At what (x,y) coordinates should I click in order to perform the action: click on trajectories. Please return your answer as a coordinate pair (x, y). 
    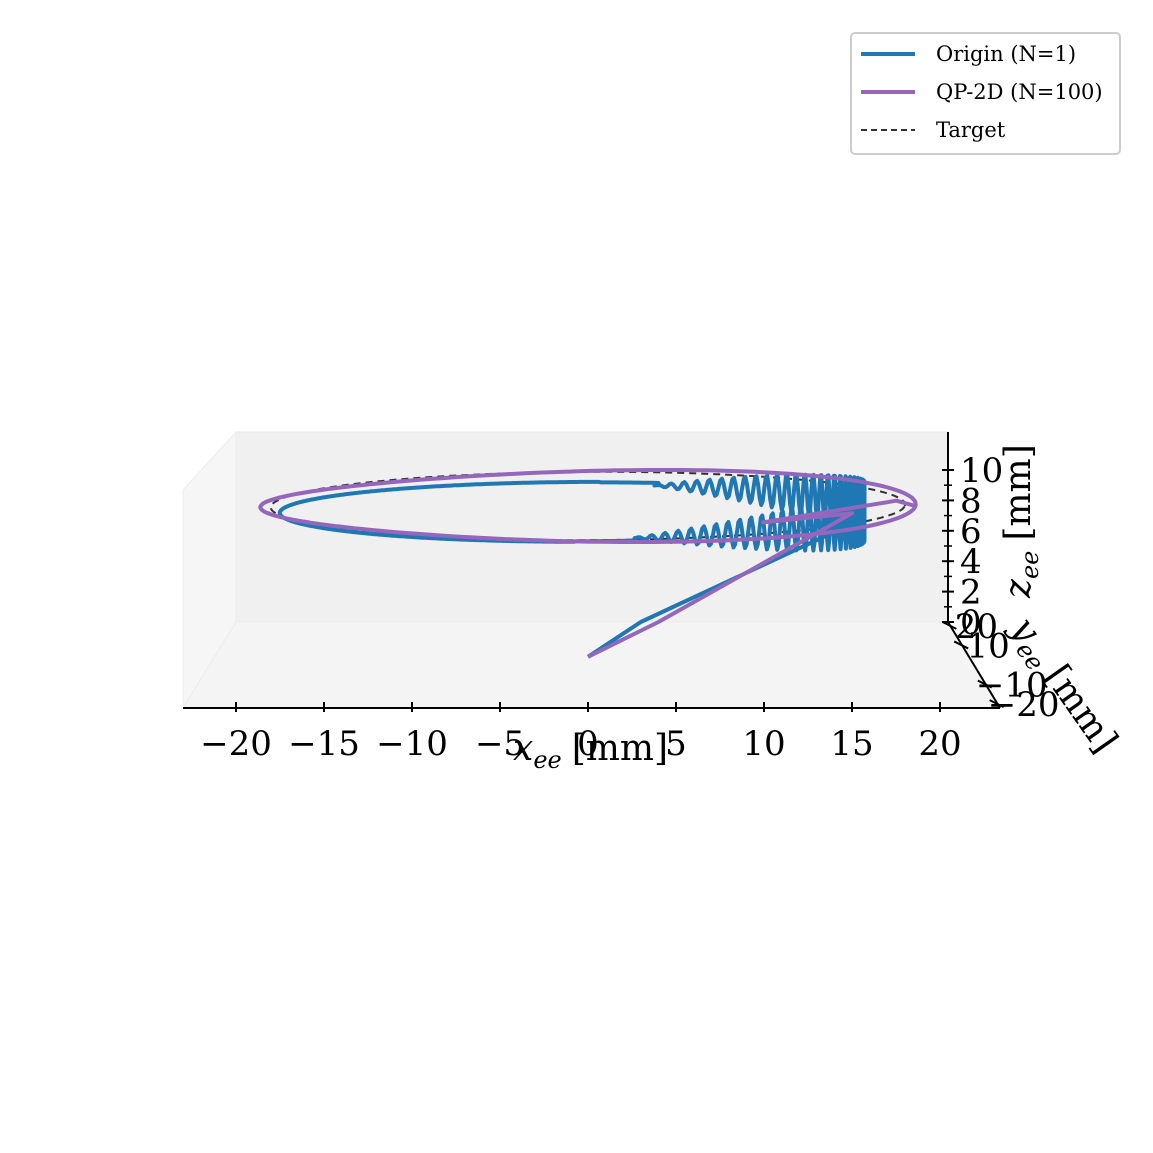
    Looking at the image, I should click on (588, 563).